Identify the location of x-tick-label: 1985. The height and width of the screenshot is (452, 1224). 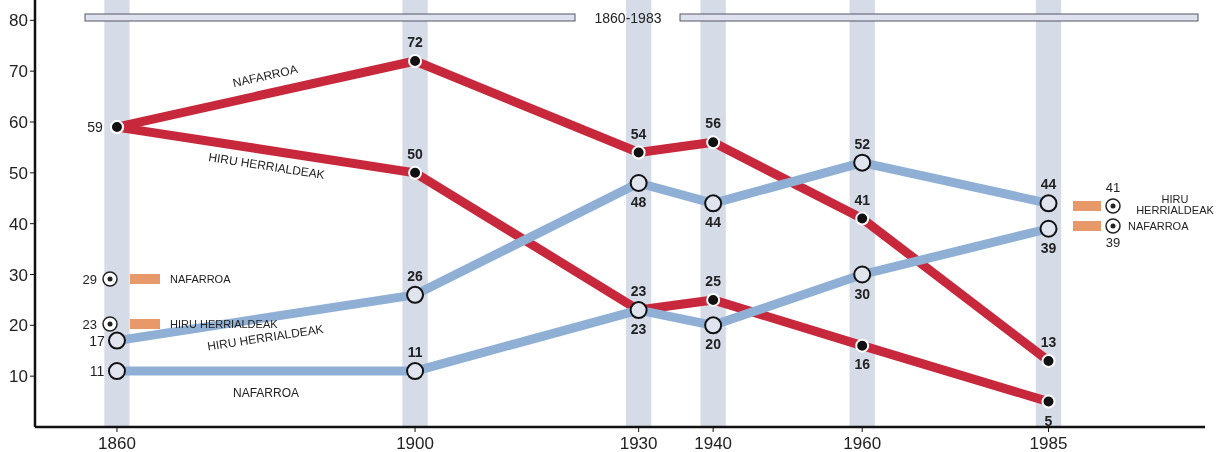
(1048, 443).